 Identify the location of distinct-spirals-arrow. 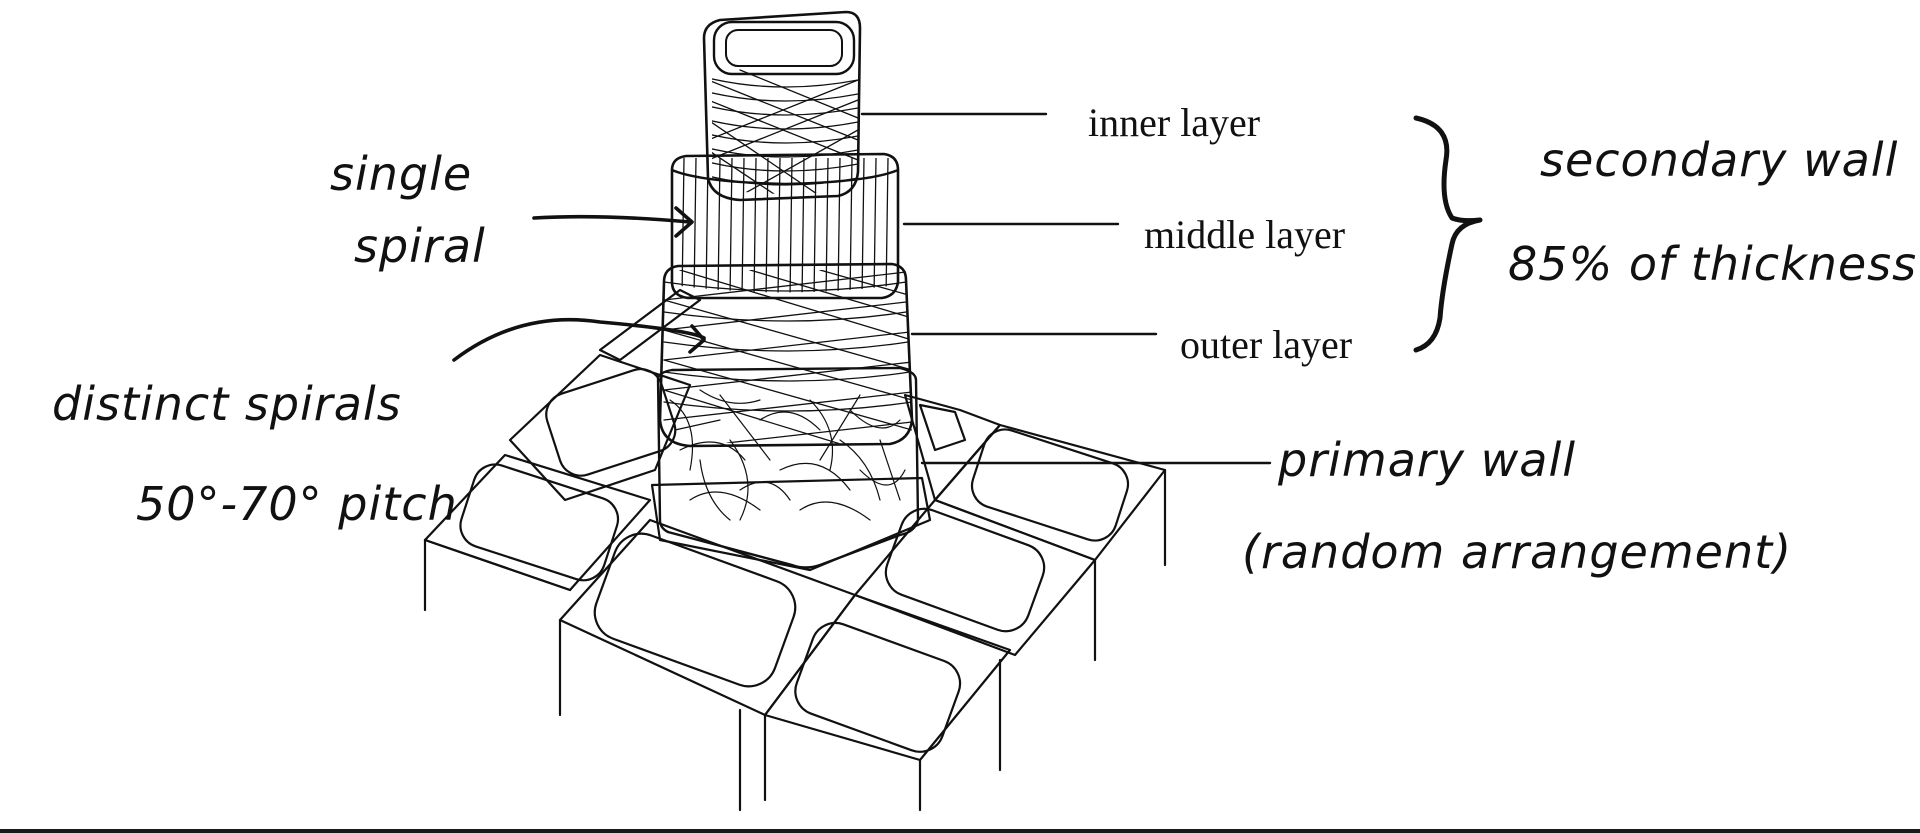
(579, 339).